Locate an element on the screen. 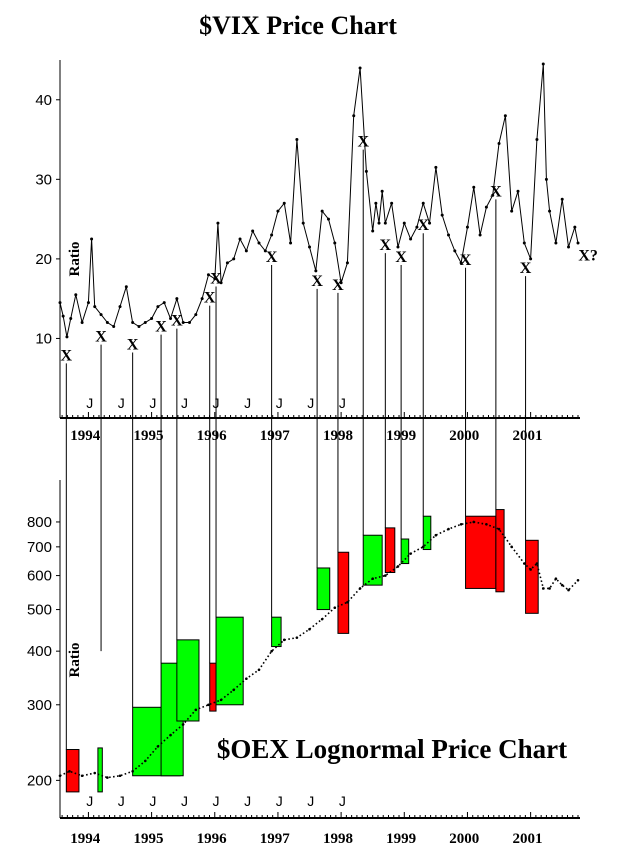 Image resolution: width=617 pixels, height=863 pixels. oex-year-label: 1999 is located at coordinates (401, 839).